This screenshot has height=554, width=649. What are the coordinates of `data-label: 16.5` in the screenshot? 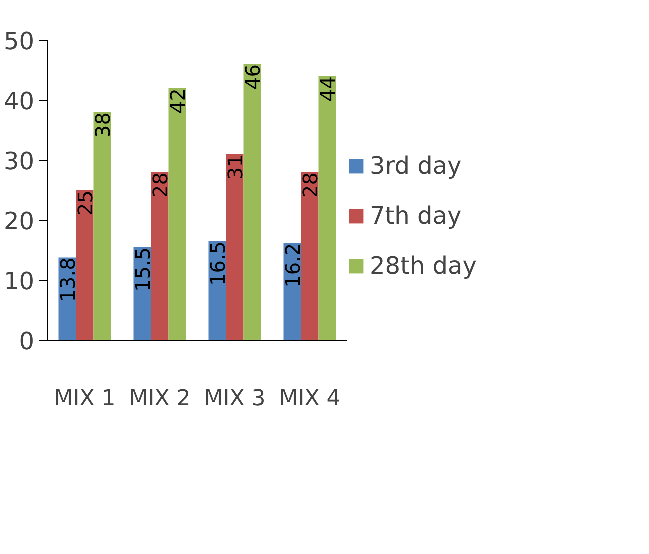 It's located at (218, 264).